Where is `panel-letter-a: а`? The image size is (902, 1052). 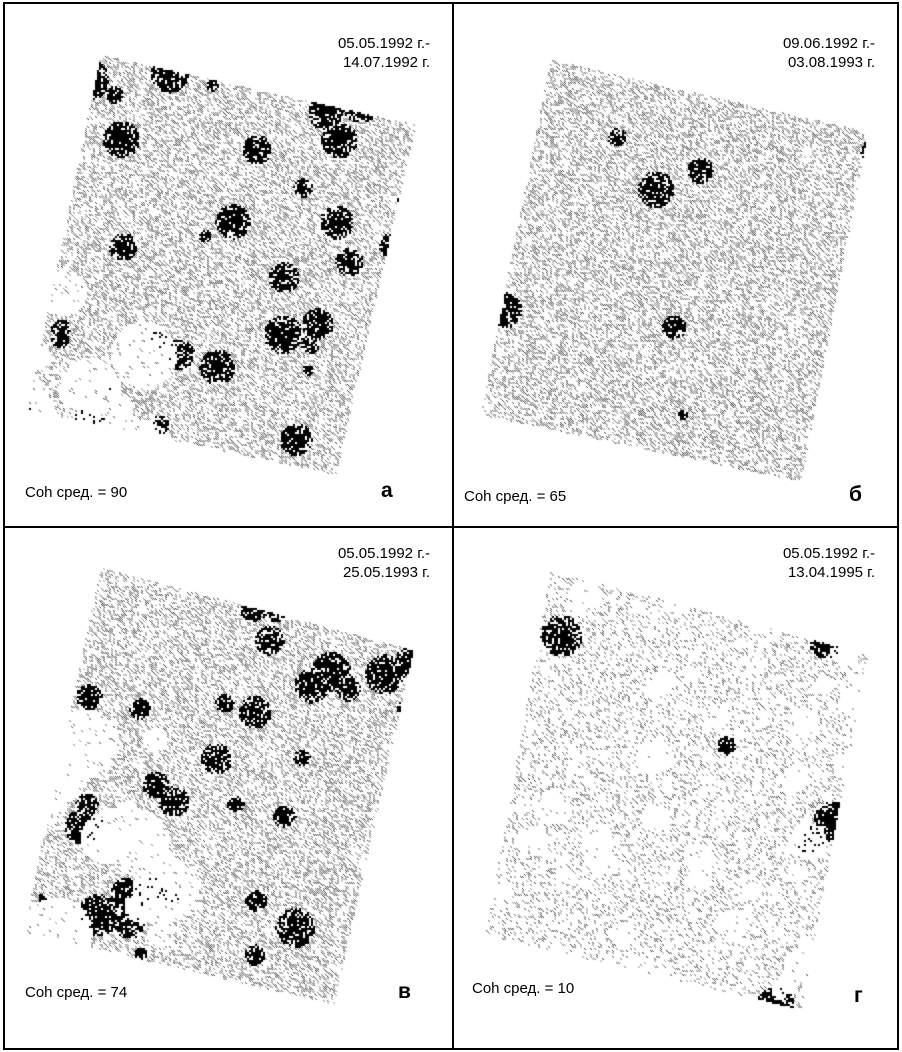
panel-letter-a: а is located at coordinates (387, 490).